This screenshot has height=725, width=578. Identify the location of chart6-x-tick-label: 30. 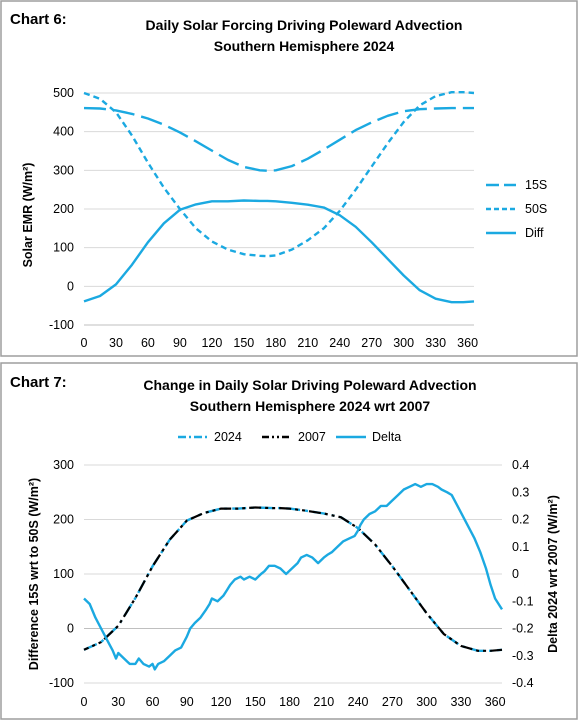
(116, 343).